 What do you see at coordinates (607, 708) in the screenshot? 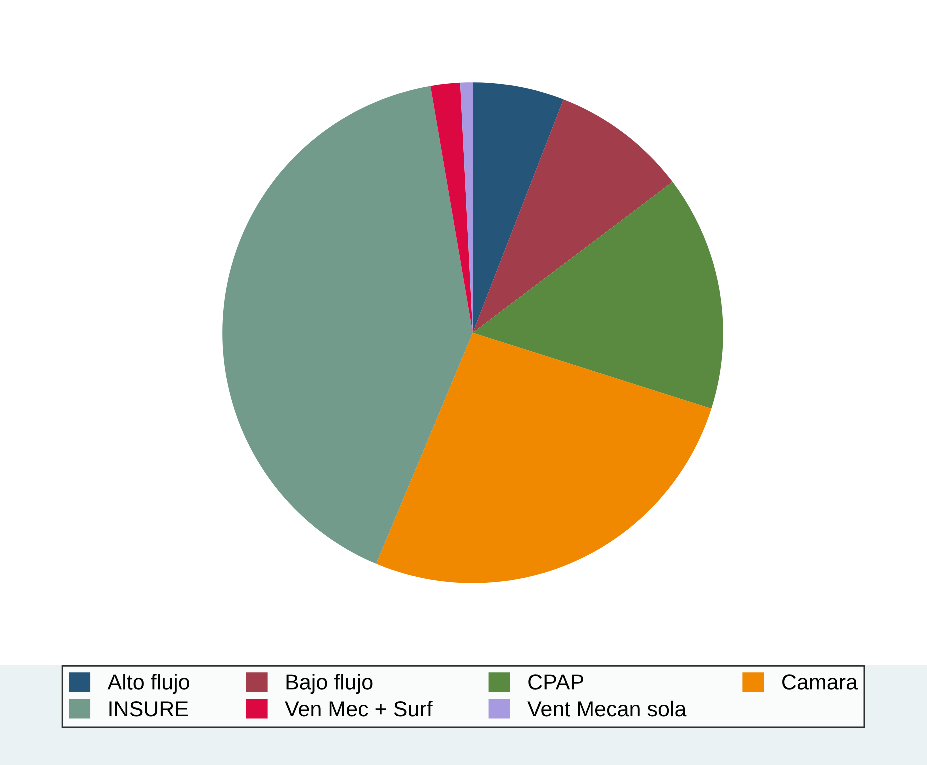
I see `legend-label: Vent Mecan sola` at bounding box center [607, 708].